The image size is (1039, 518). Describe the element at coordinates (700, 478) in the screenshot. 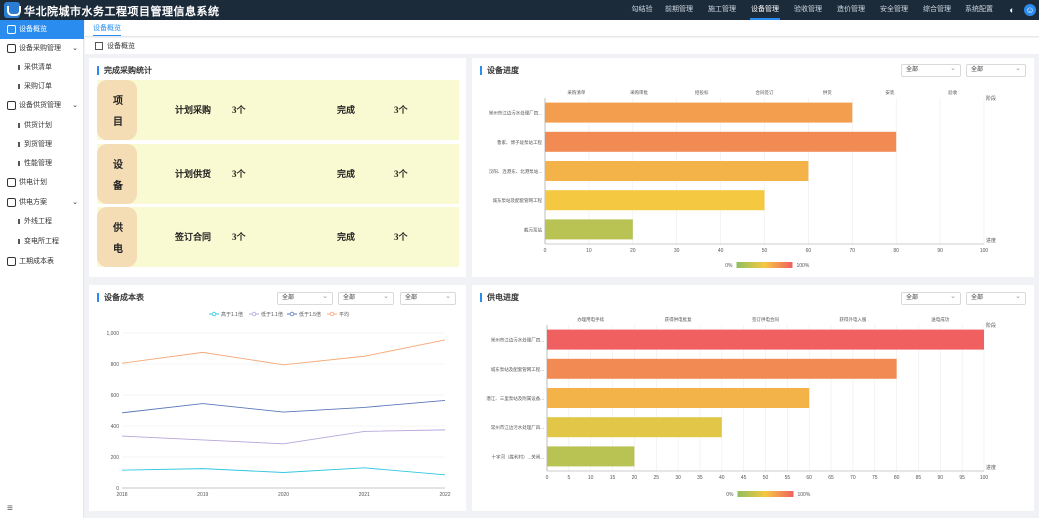

I see `x-tick-label: 35` at that location.